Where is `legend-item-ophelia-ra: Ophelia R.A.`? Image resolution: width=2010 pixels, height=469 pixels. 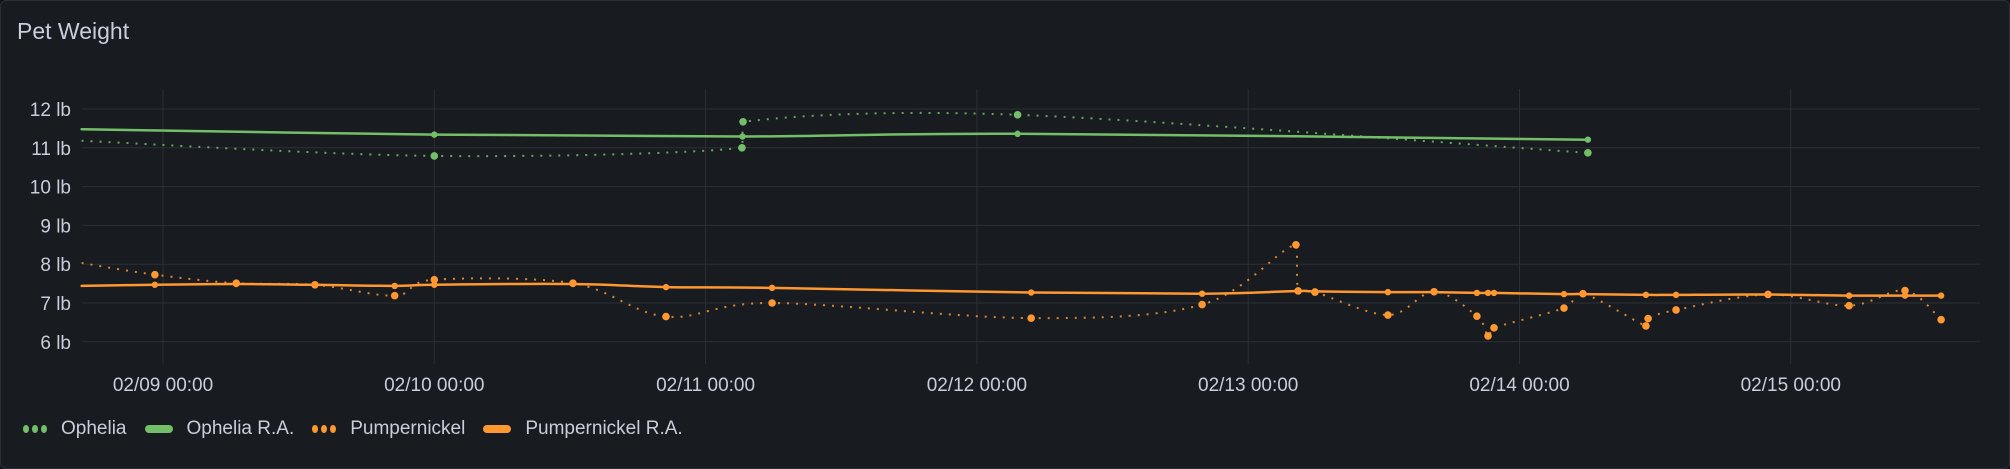 legend-item-ophelia-ra: Ophelia R.A. is located at coordinates (219, 429).